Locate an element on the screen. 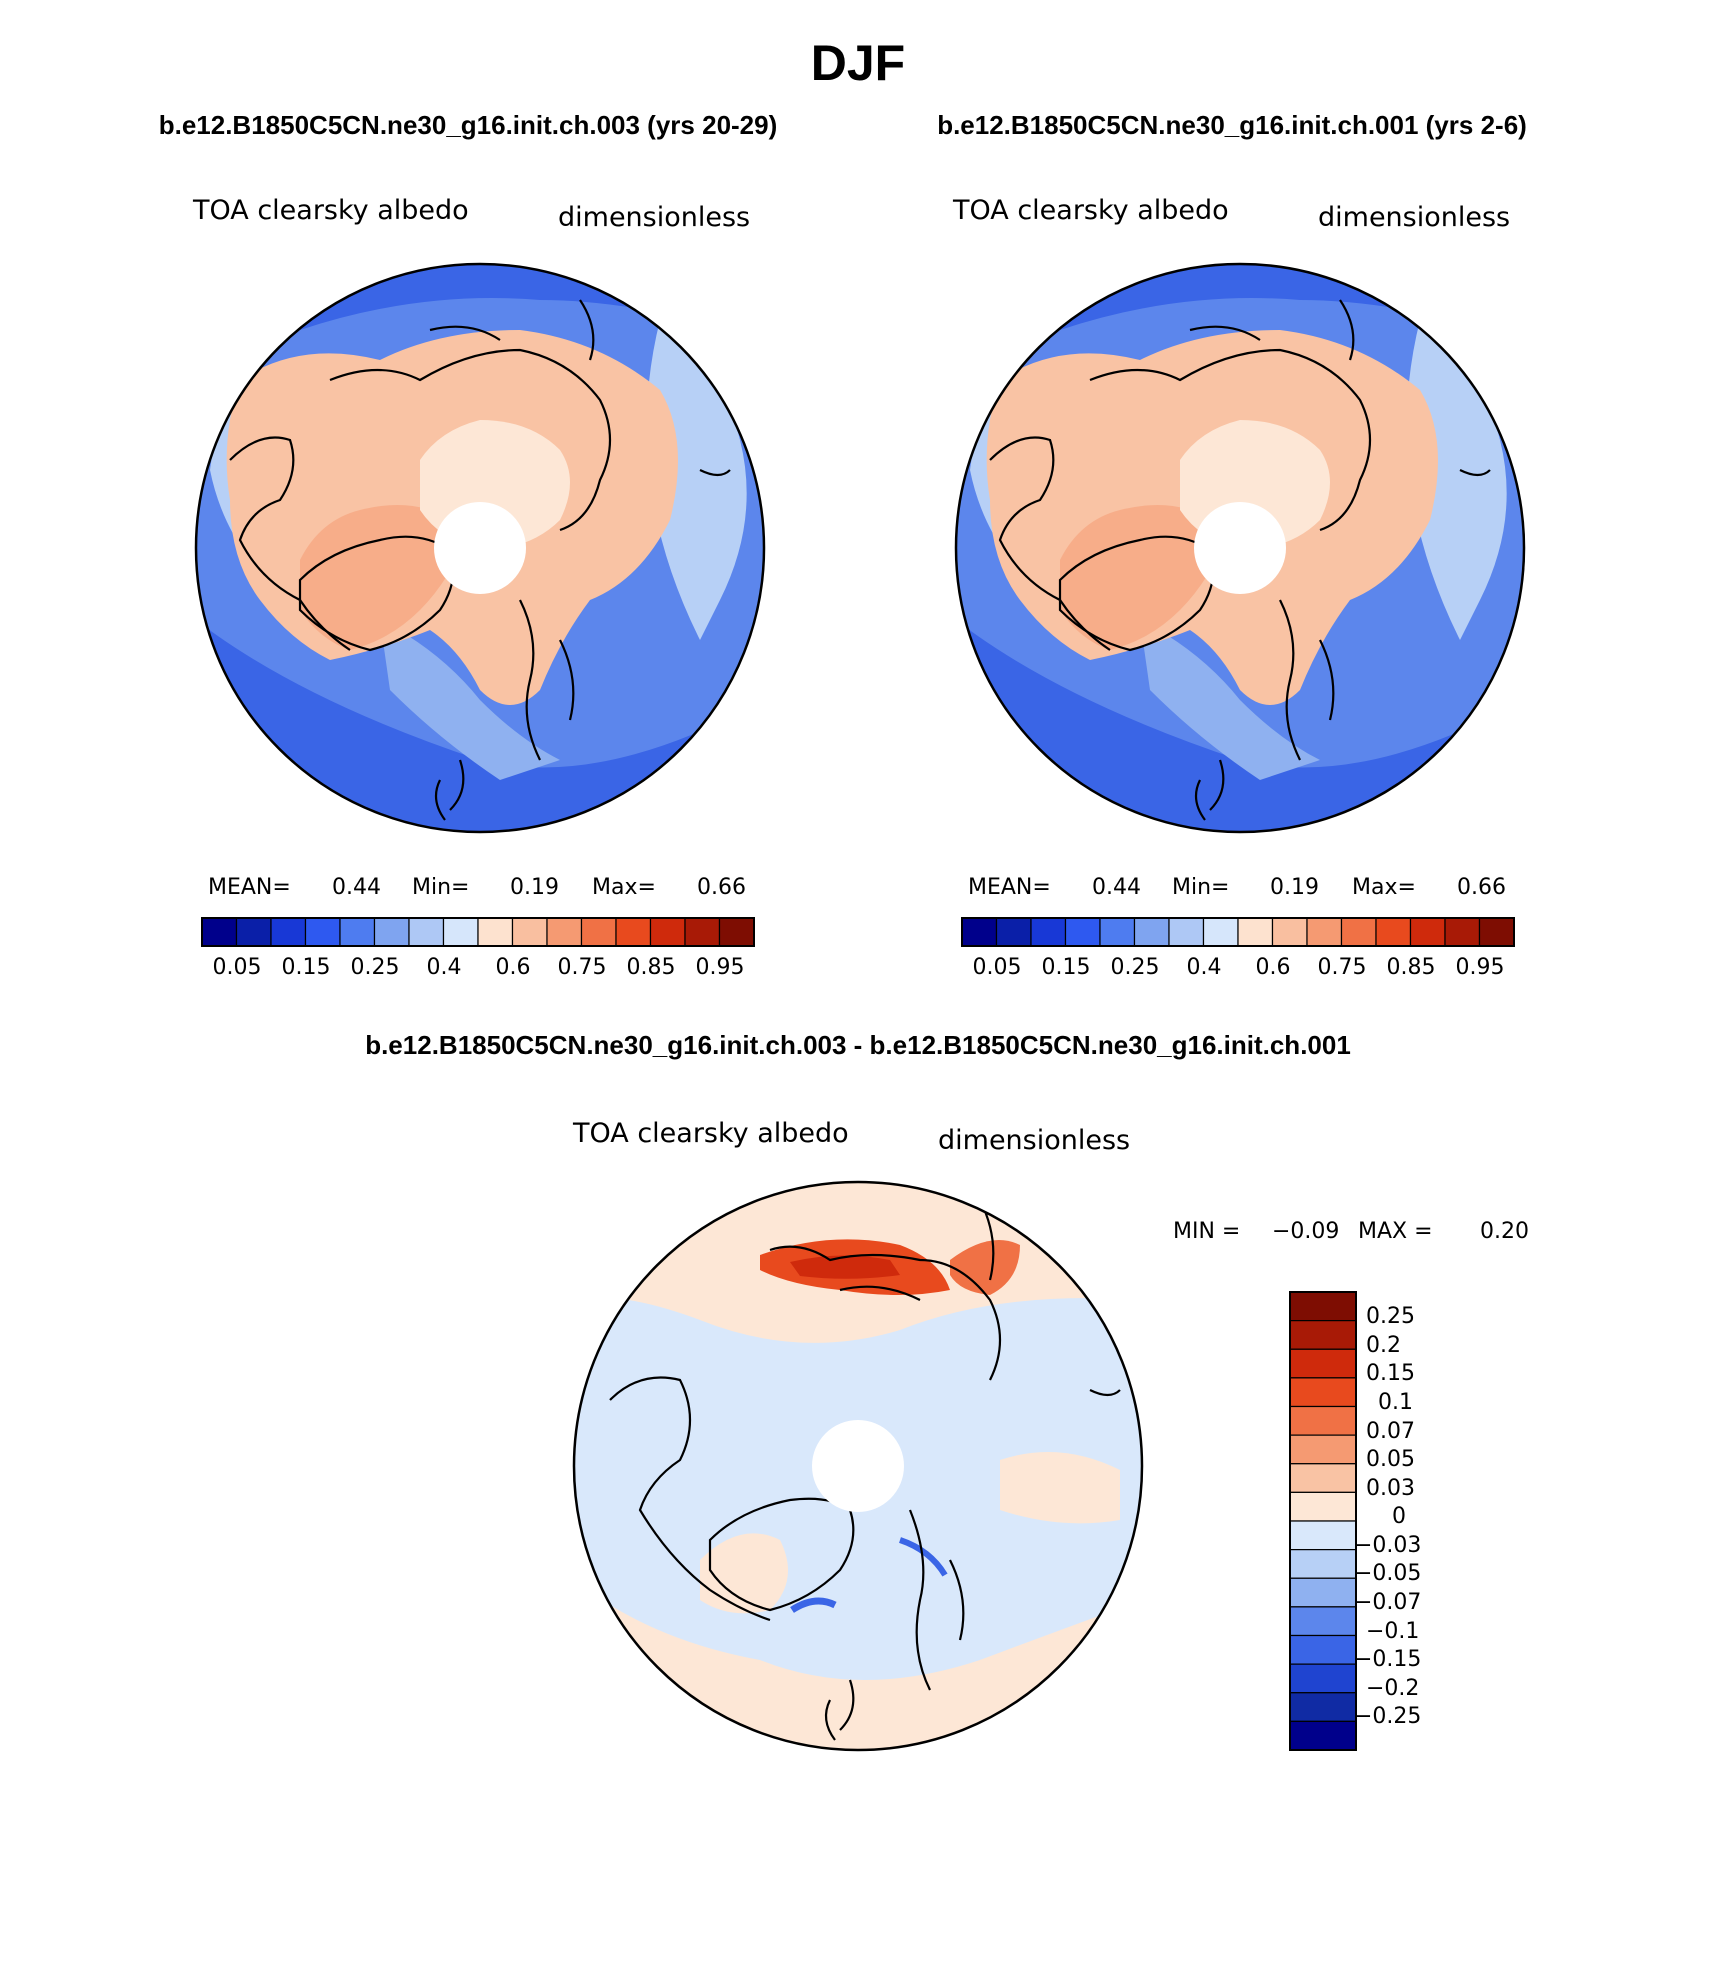 This screenshot has width=1710, height=1961. plot3-max-label: MAX = is located at coordinates (1395, 1231).